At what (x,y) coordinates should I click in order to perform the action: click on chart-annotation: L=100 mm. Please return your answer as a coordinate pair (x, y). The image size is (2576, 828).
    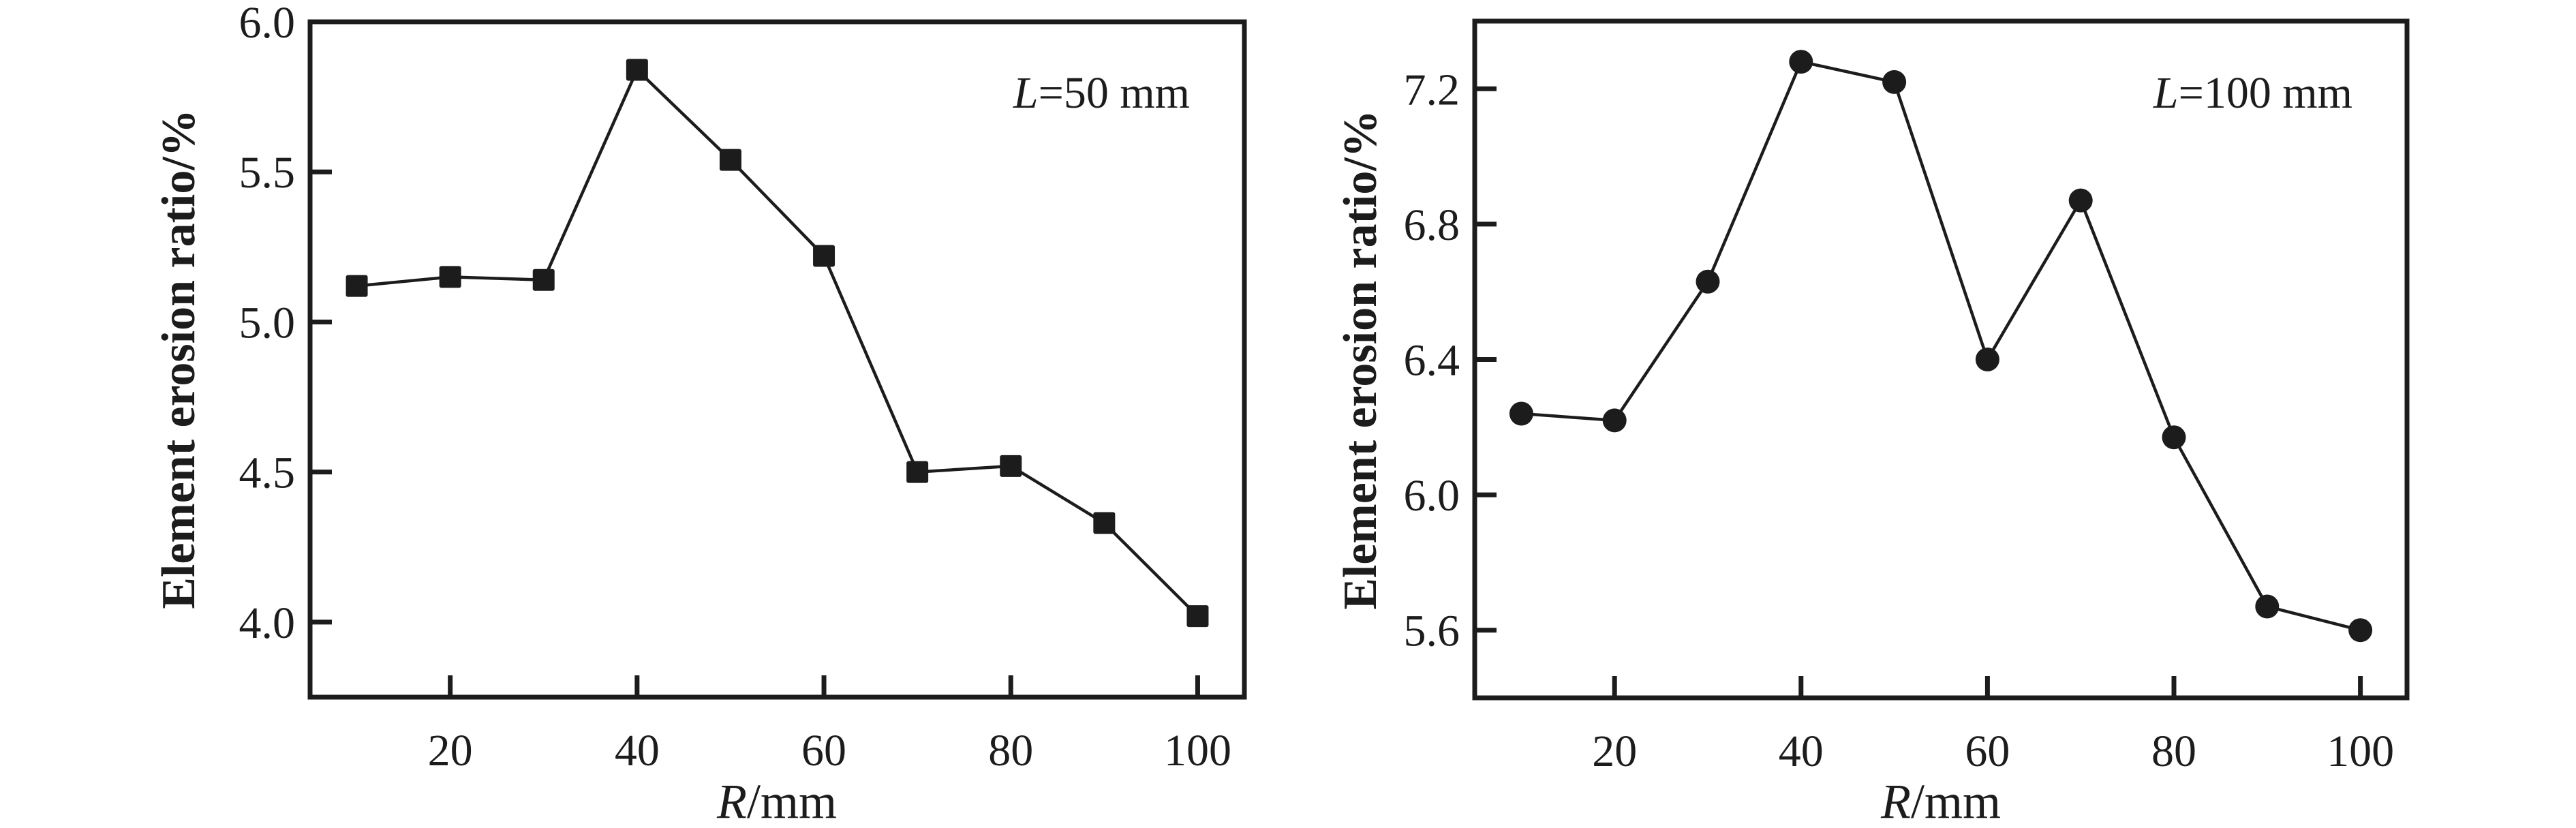
    Looking at the image, I should click on (2252, 93).